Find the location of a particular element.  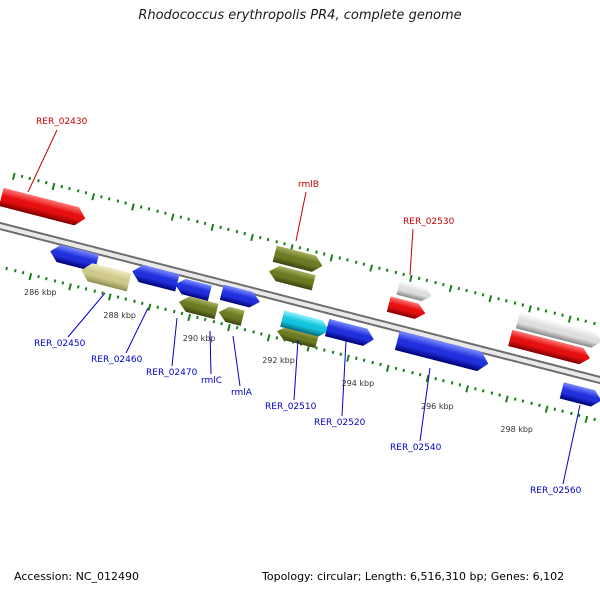

gene-label-RER_02530: RER_02530 is located at coordinates (429, 222).